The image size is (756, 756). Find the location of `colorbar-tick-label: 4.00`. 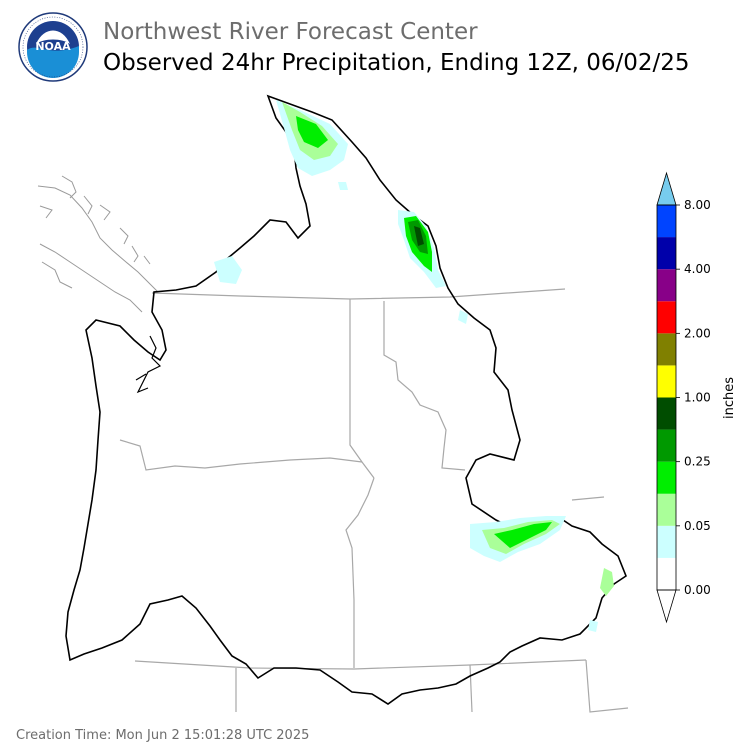

colorbar-tick-label: 4.00 is located at coordinates (697, 269).